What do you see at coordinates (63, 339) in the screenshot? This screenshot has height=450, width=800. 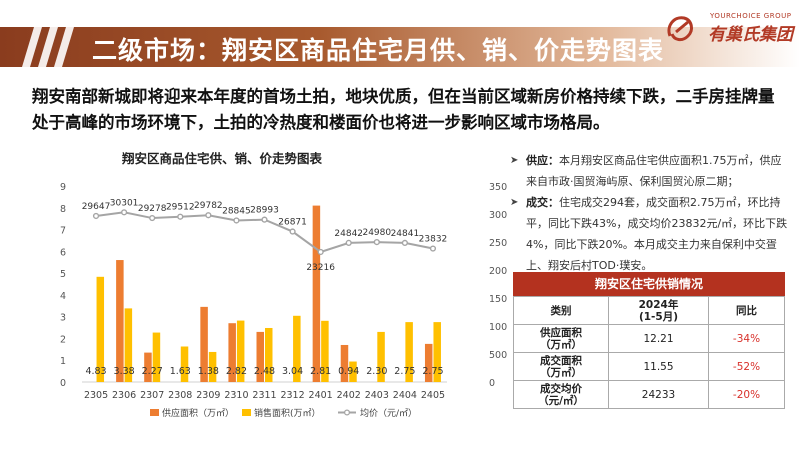 I see `left-tick-label: 2` at bounding box center [63, 339].